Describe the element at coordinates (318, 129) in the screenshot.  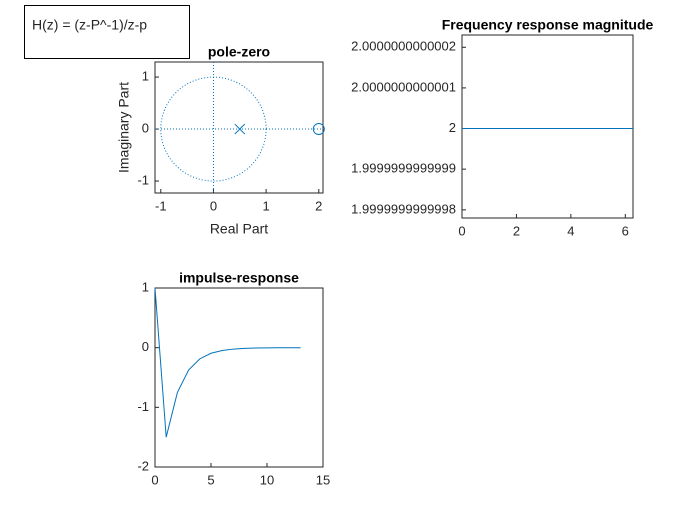
I see `zero-marker` at that location.